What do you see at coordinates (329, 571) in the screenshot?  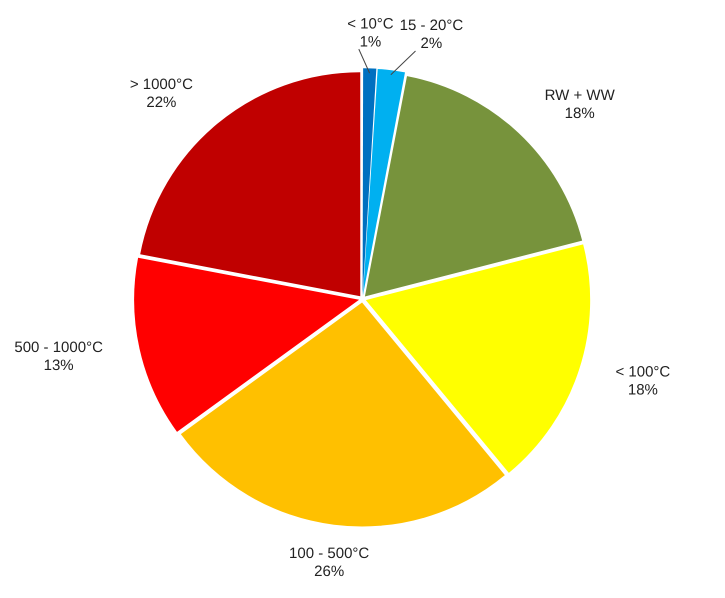 I see `data-label: 26%` at bounding box center [329, 571].